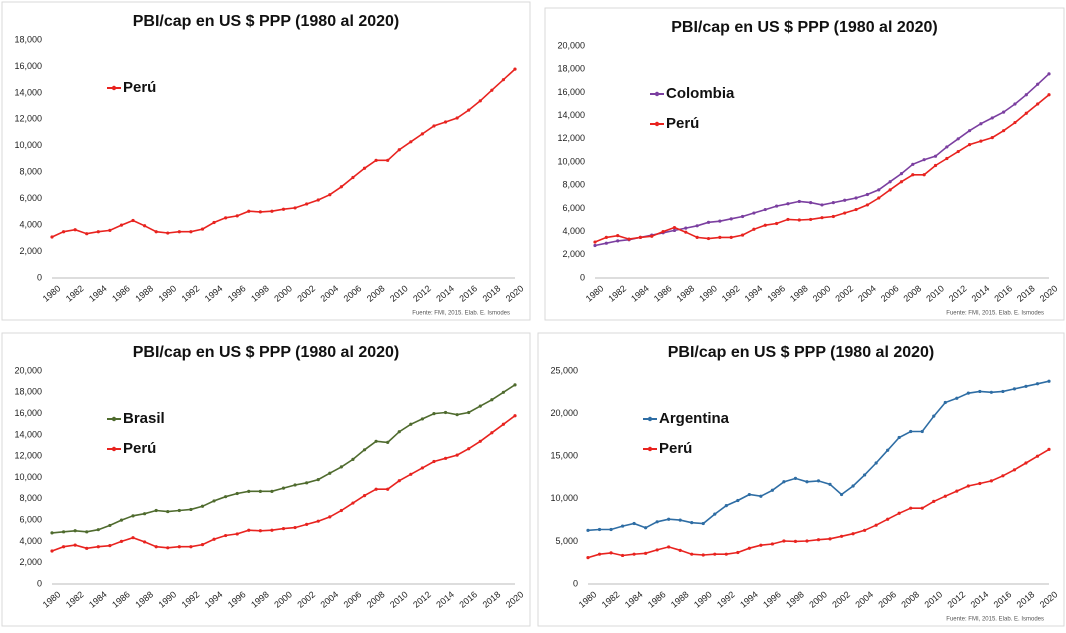 The width and height of the screenshot is (1066, 633). I want to click on y-tick-label: 6,000, so click(30, 198).